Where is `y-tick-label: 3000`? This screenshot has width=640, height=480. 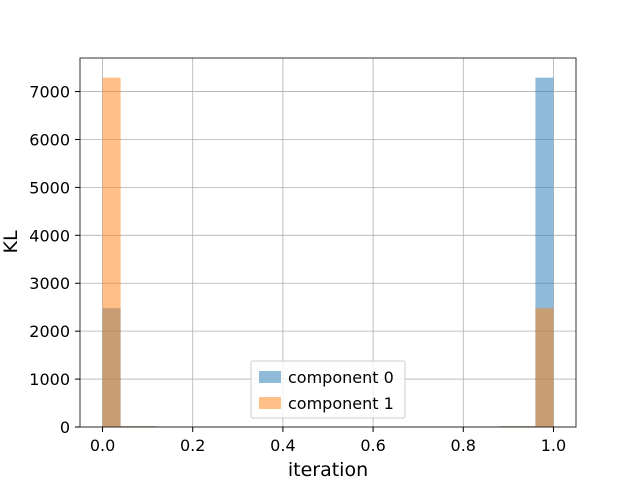 y-tick-label: 3000 is located at coordinates (49, 283).